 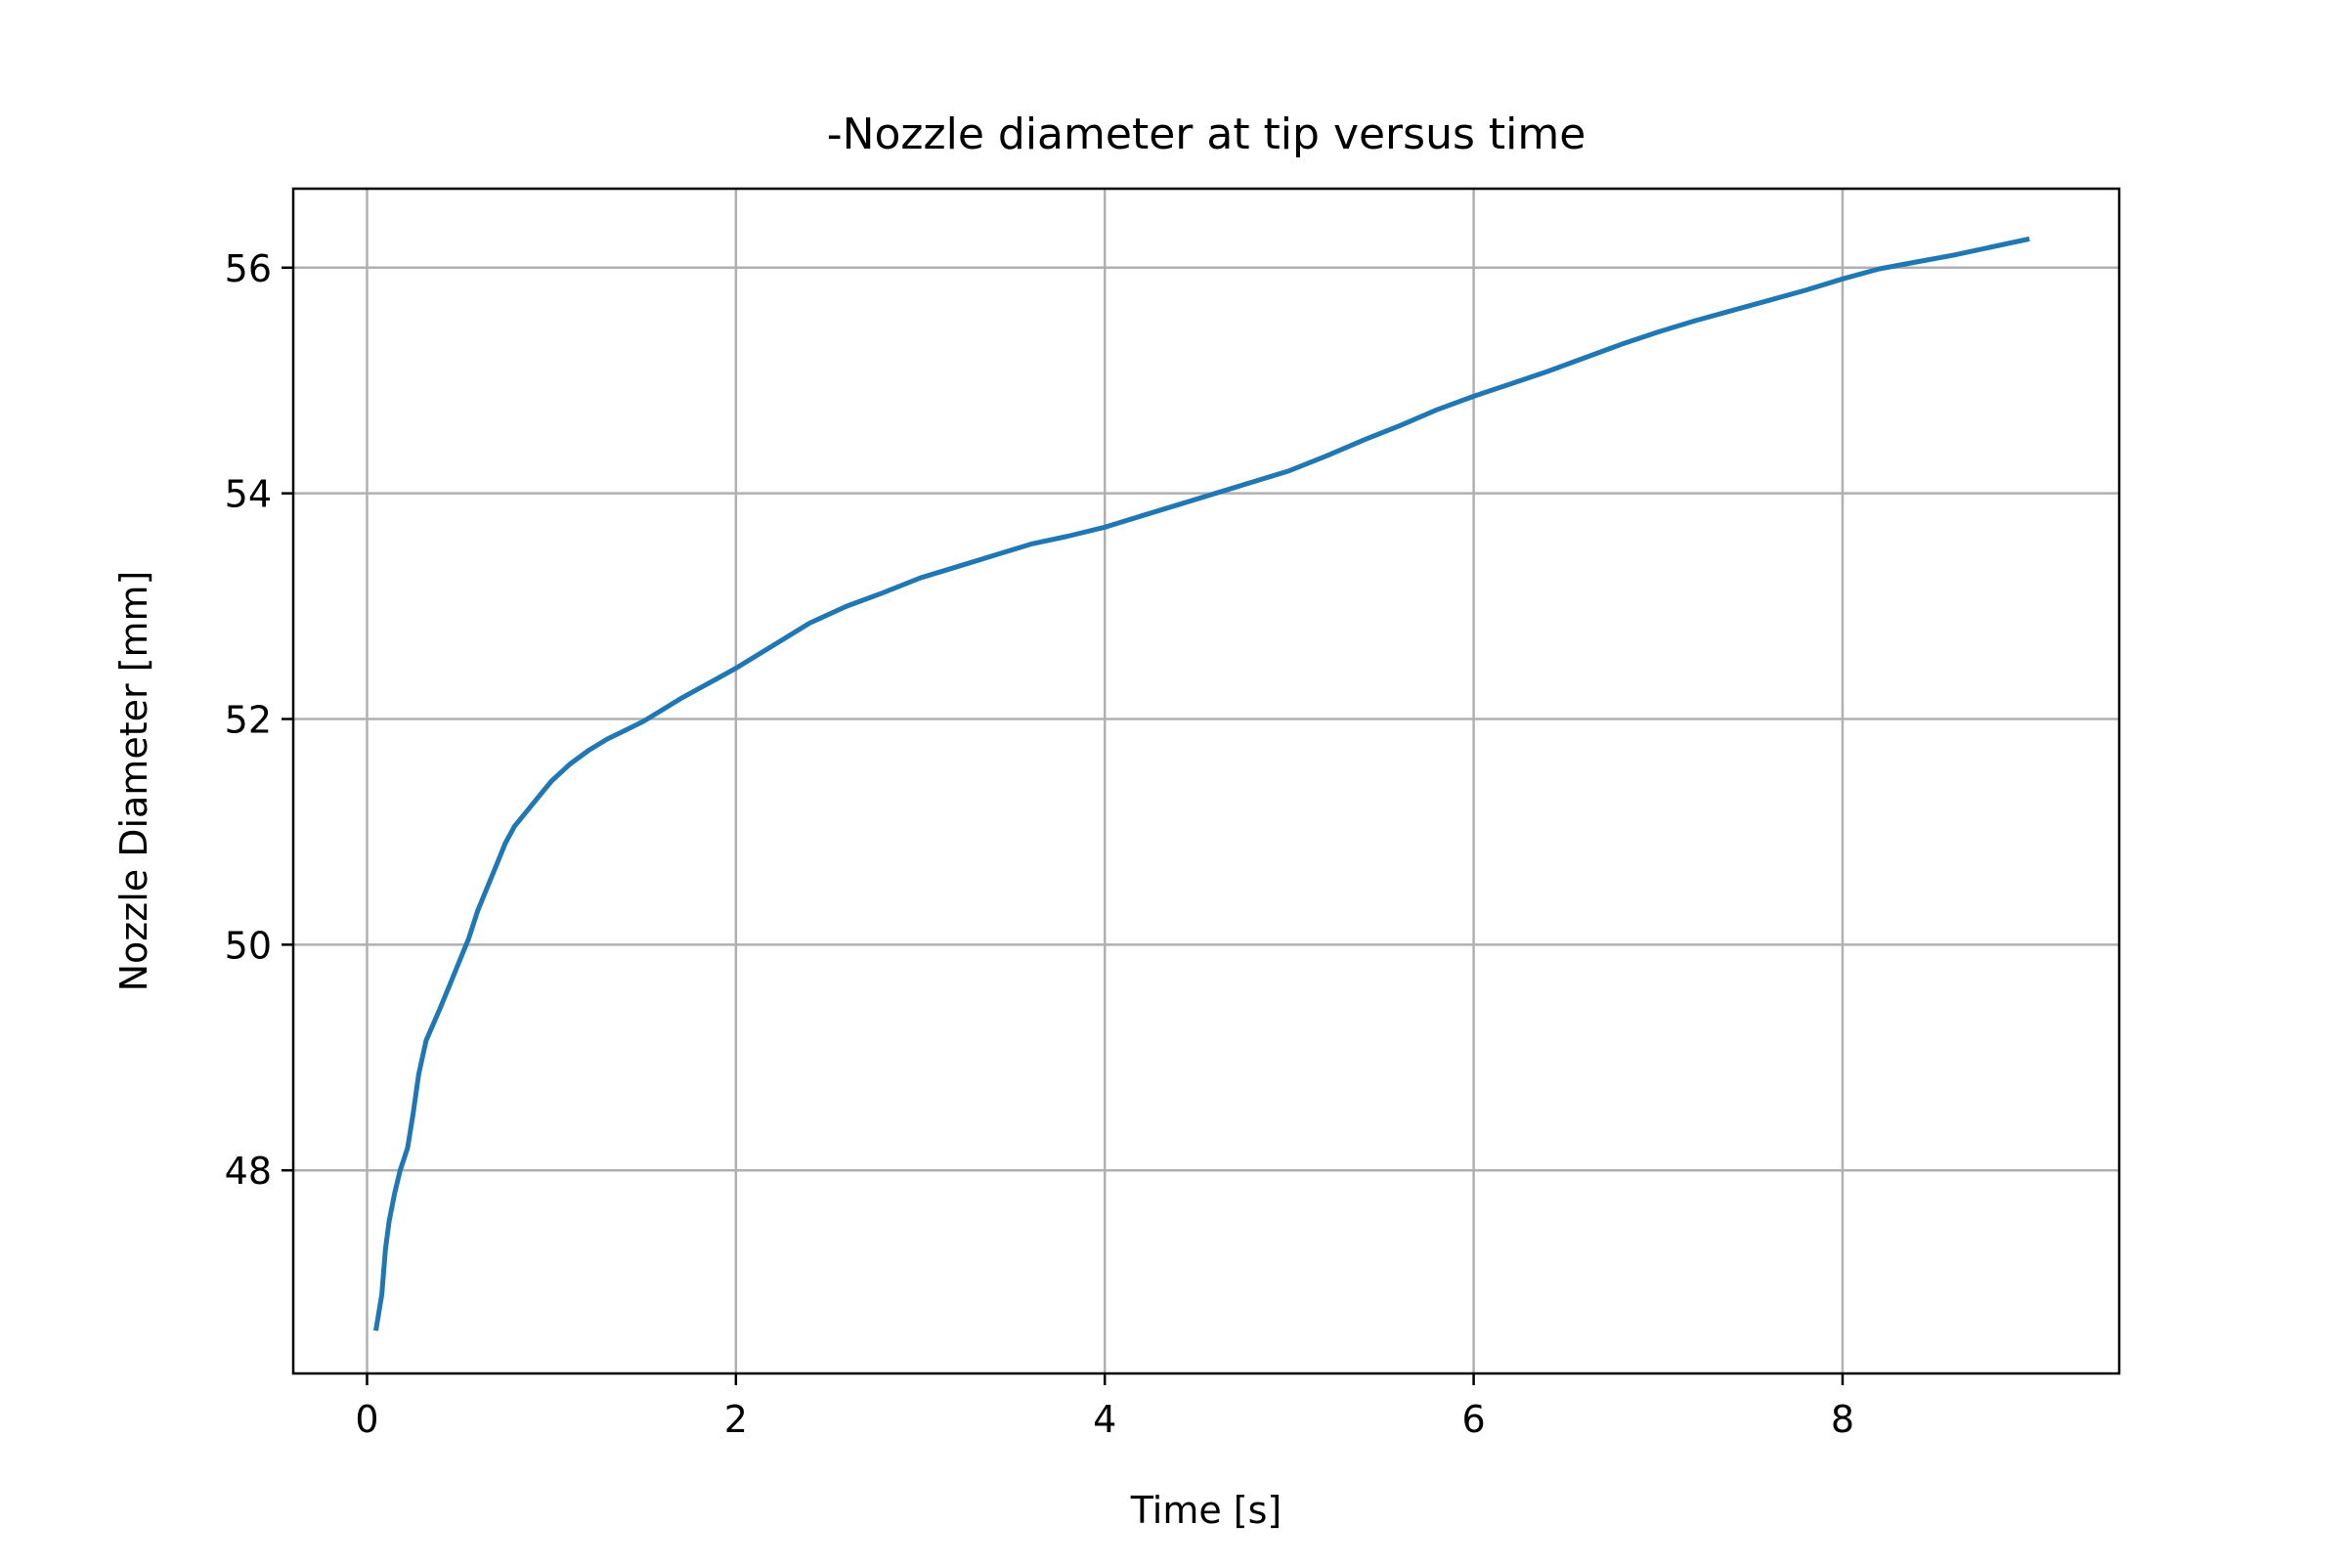 I want to click on y-tick-label: 56, so click(x=249, y=268).